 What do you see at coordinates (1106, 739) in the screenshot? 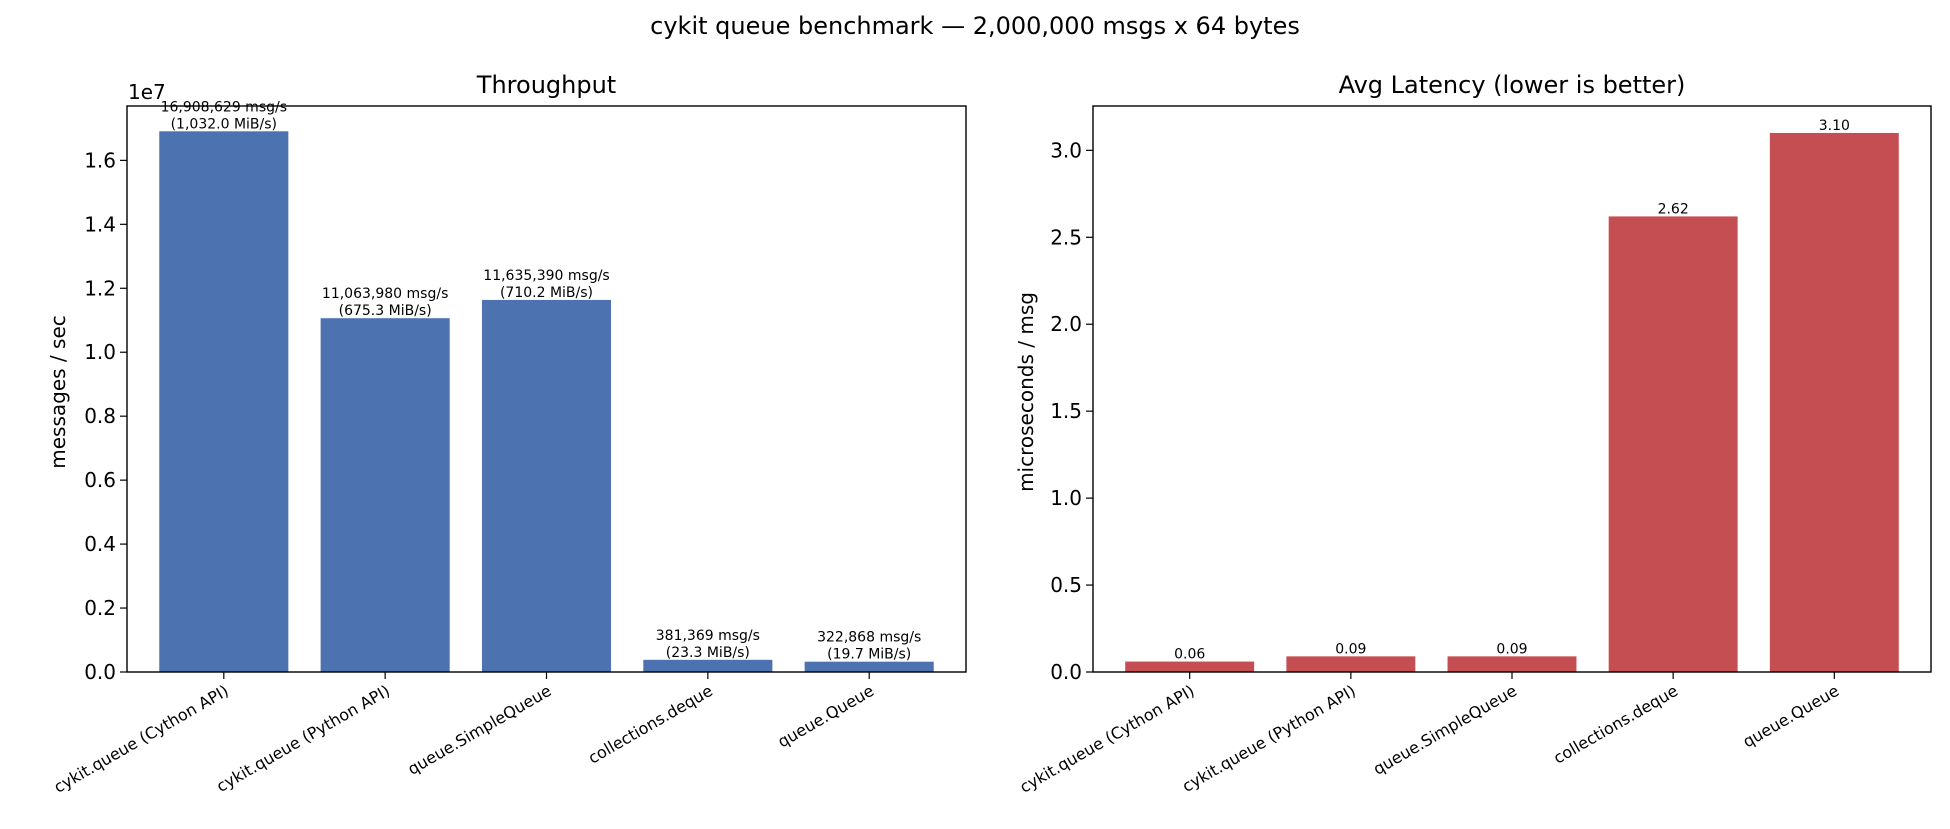
I see `latency-x-tick-label: cykit.queue (Cython API)` at bounding box center [1106, 739].